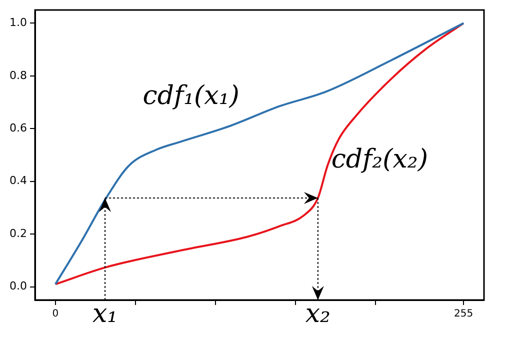 Image resolution: width=532 pixels, height=348 pixels. Describe the element at coordinates (18, 75) in the screenshot. I see `y-tick-label: 0.8` at that location.